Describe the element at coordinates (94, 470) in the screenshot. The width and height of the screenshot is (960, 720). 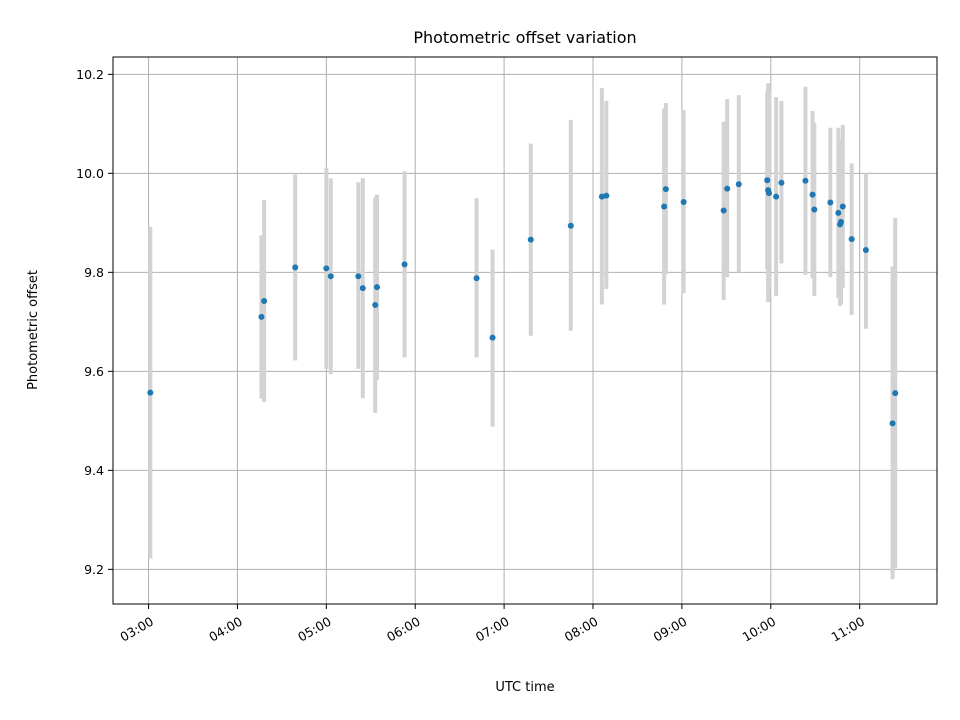
I see `y-tick-label: 9.4` at that location.